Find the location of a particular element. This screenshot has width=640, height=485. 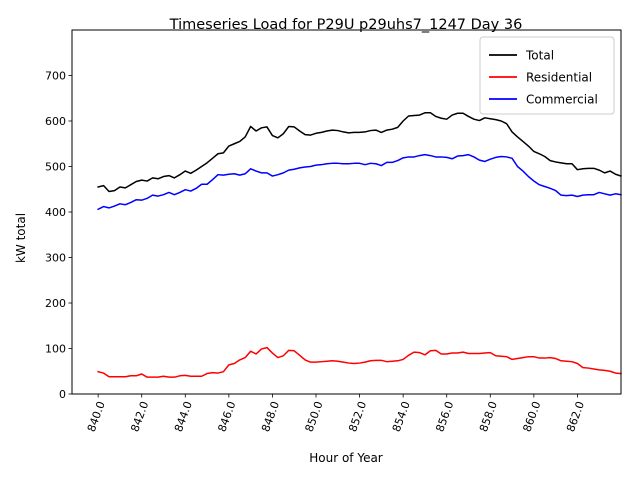

y-axis-label: kW total is located at coordinates (21, 238).